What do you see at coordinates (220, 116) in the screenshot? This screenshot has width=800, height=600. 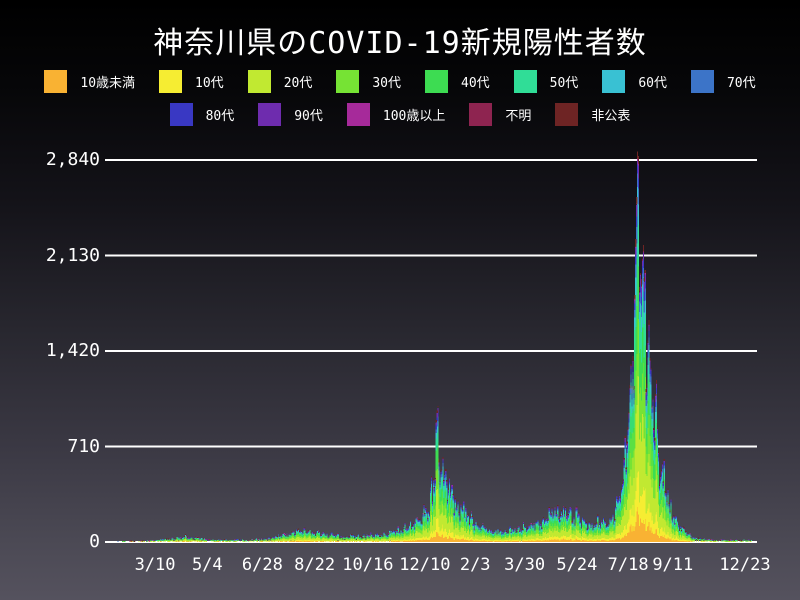 I see `legend-label: 80代` at bounding box center [220, 116].